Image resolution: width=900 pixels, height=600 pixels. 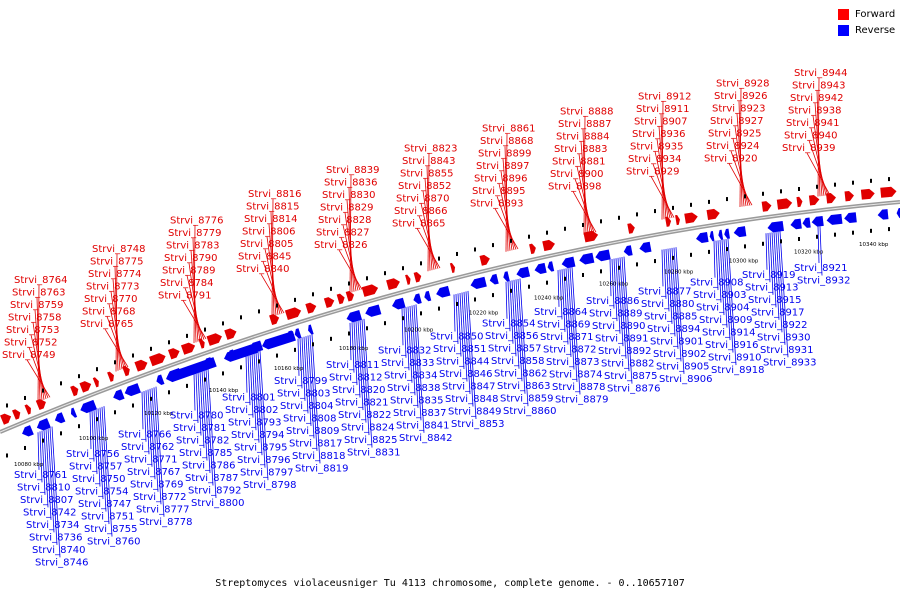 I want to click on reverse-gene-label: Strvi_8921, so click(x=821, y=268).